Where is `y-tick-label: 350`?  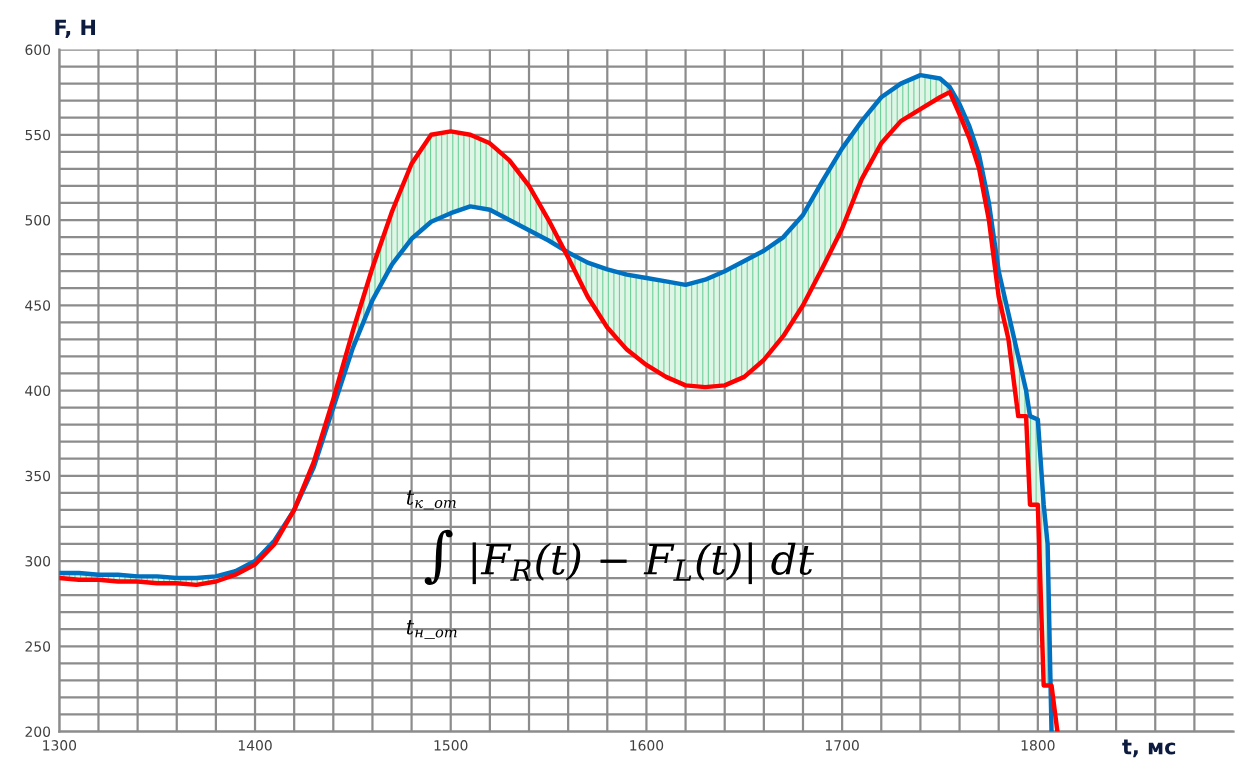
y-tick-label: 350 is located at coordinates (38, 476).